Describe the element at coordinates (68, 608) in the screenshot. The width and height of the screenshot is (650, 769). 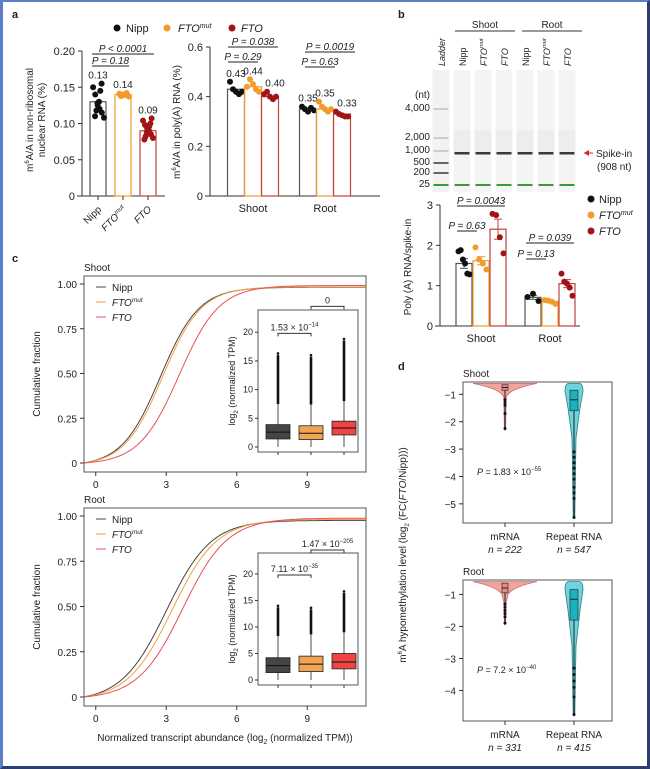
I see `y-tick-label: 0.50` at that location.